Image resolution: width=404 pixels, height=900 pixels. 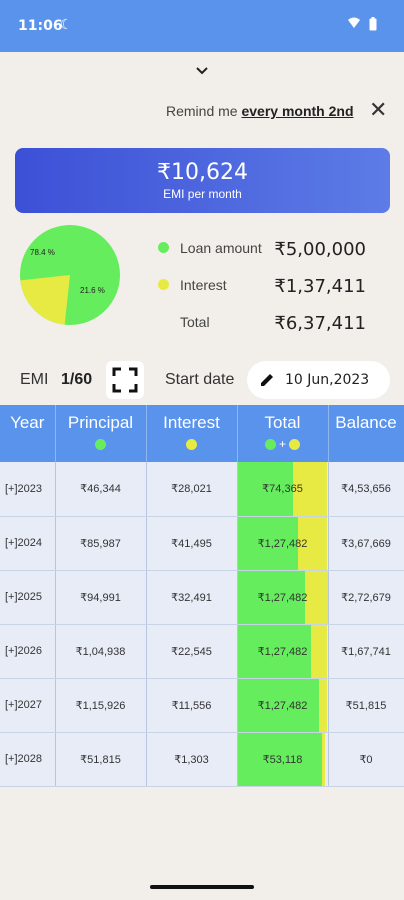 What do you see at coordinates (192, 489) in the screenshot?
I see `interest-cell: ₹28,021` at bounding box center [192, 489].